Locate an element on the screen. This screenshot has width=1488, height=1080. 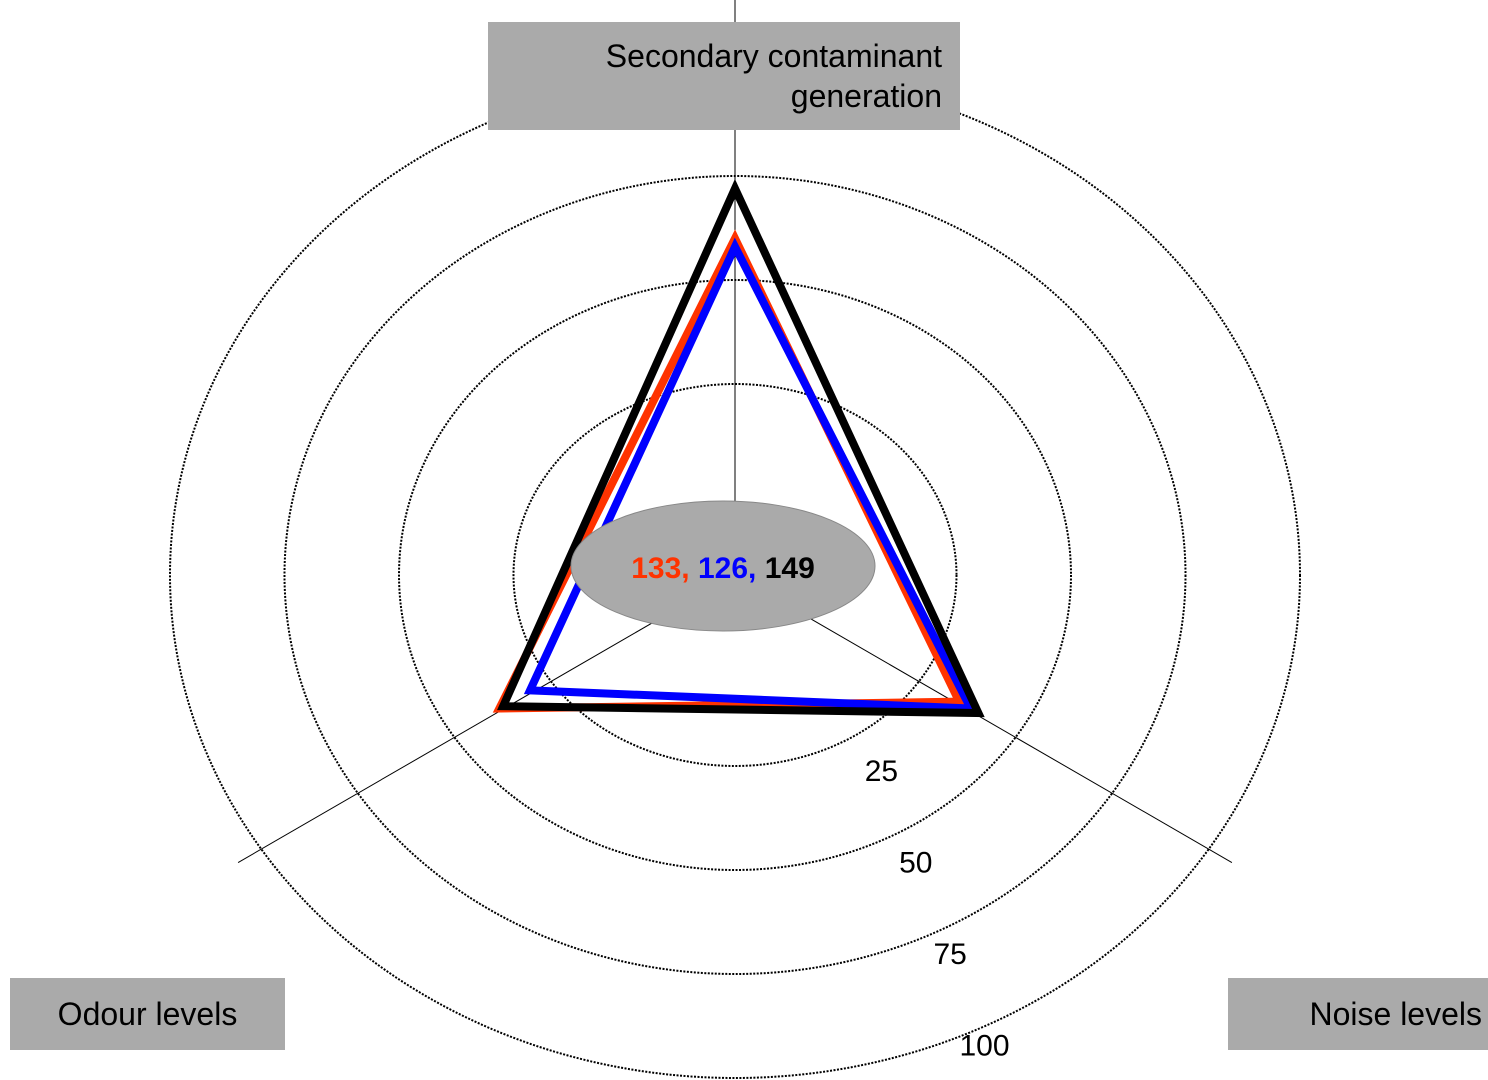
tick-label: 100 is located at coordinates (984, 1046).